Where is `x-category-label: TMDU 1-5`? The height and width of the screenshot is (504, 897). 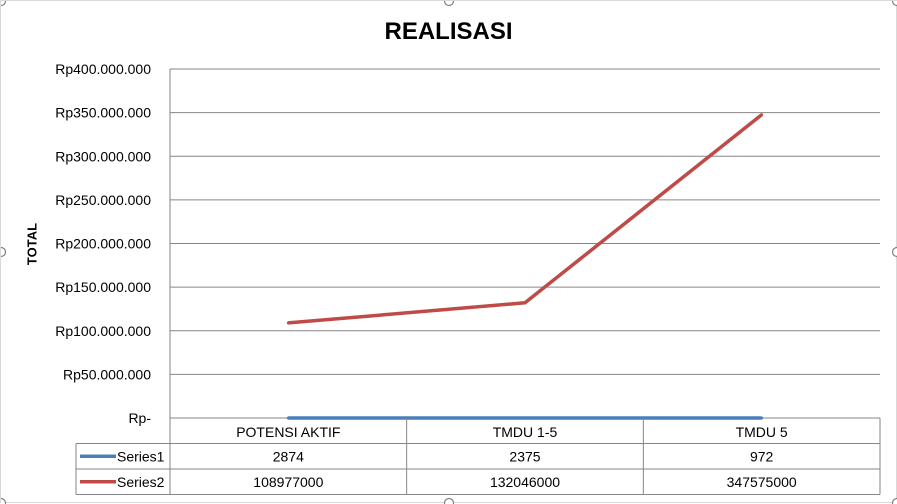
x-category-label: TMDU 1-5 is located at coordinates (525, 432).